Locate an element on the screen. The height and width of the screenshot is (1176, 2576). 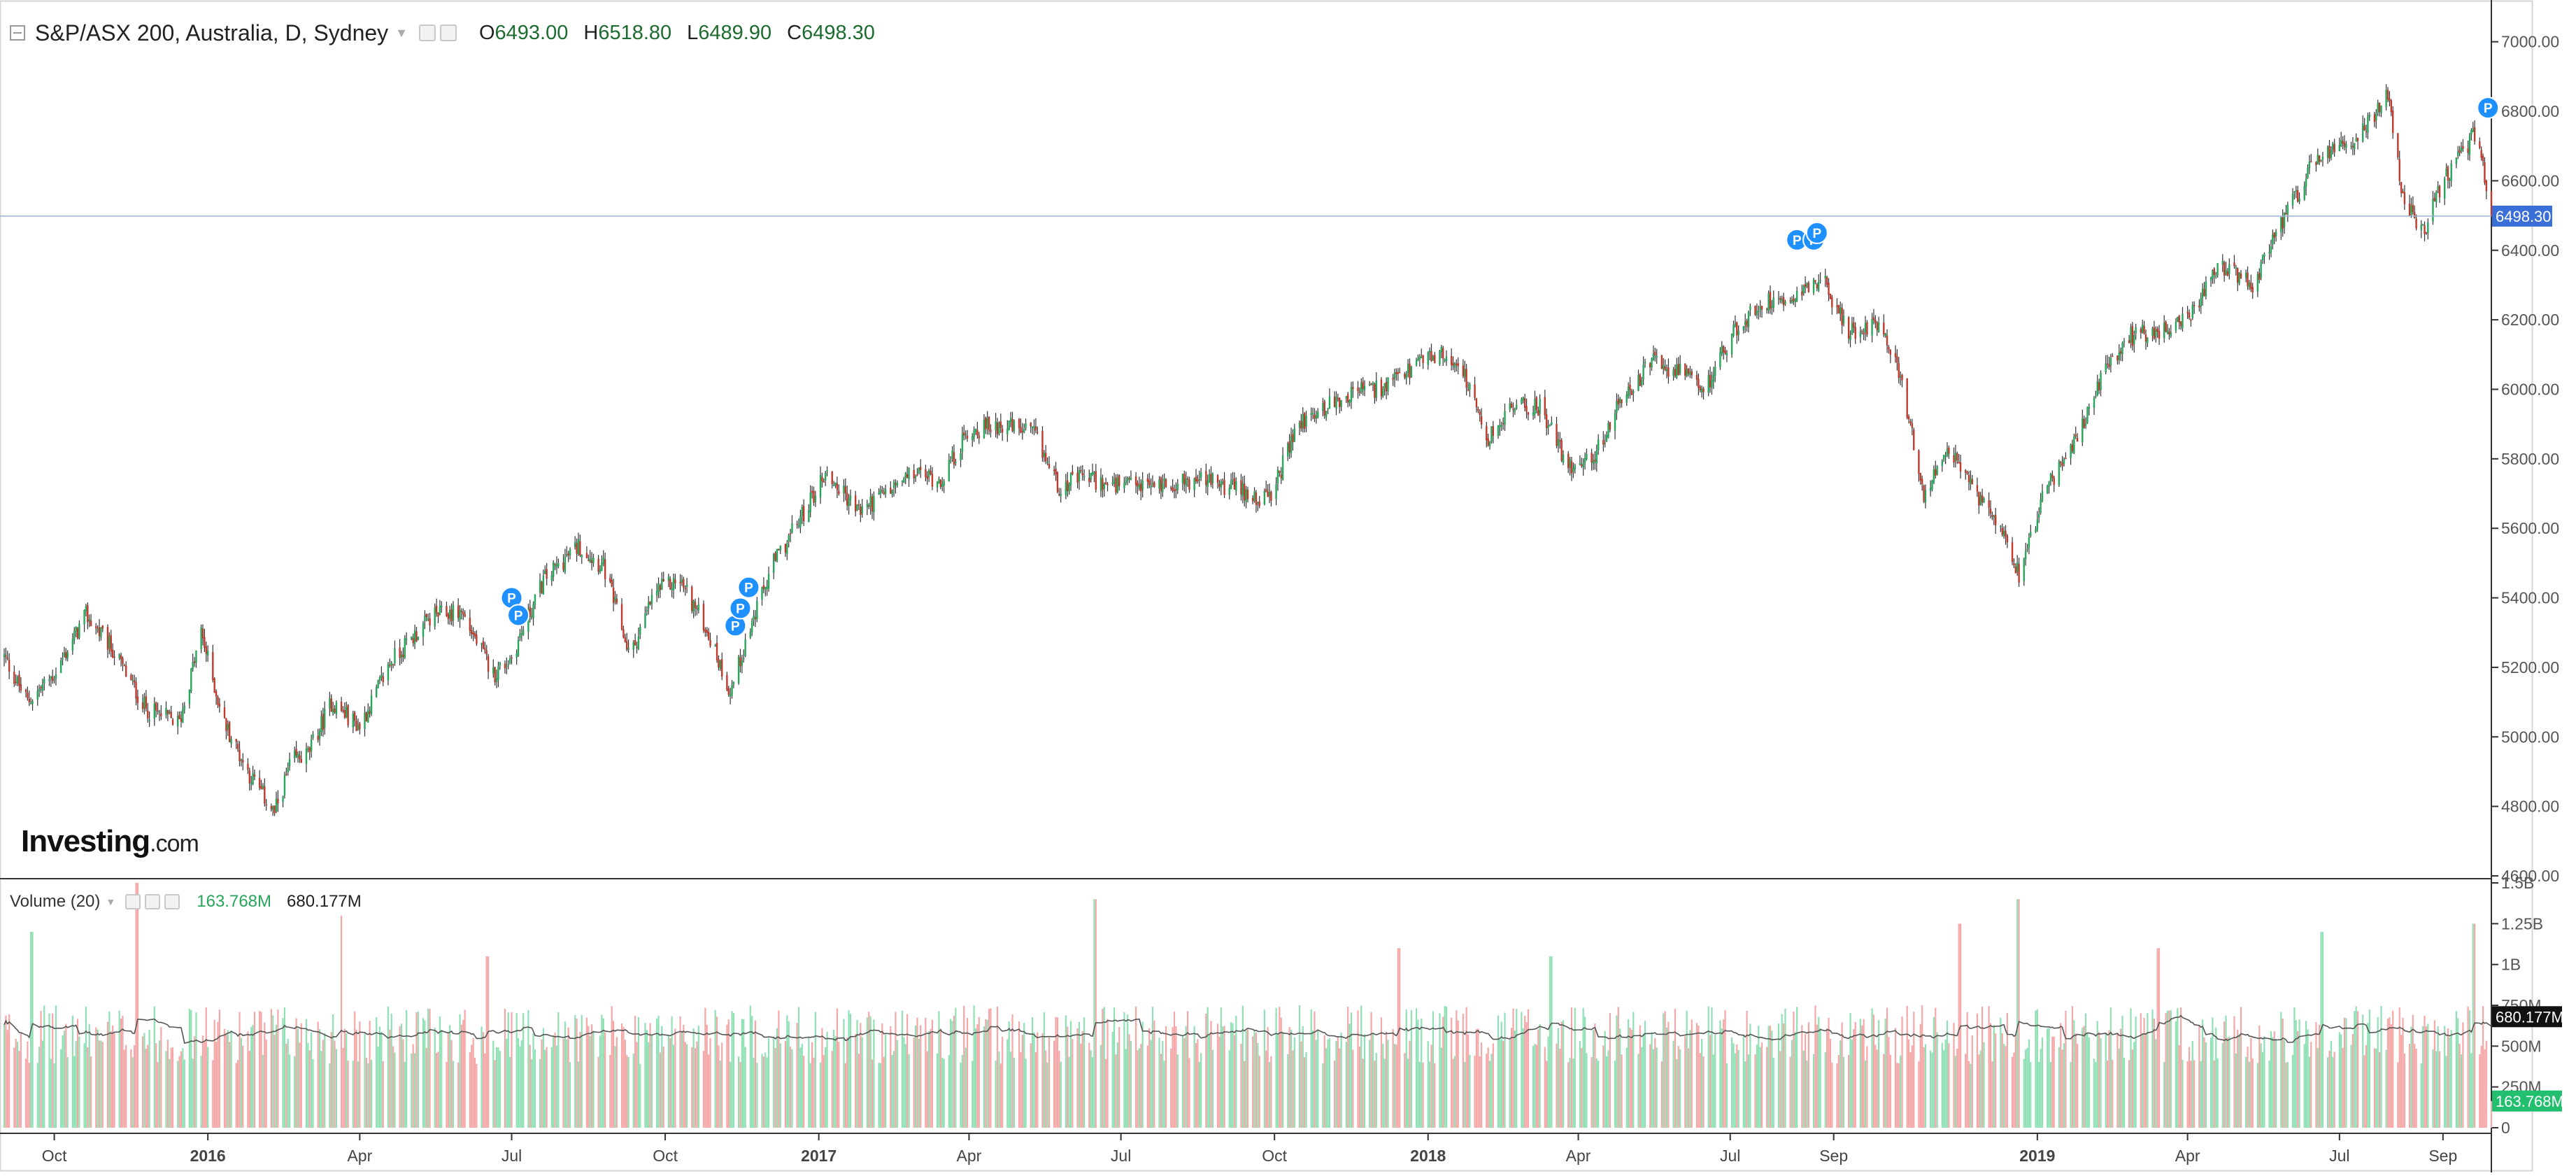
marker-label: P is located at coordinates (518, 616).